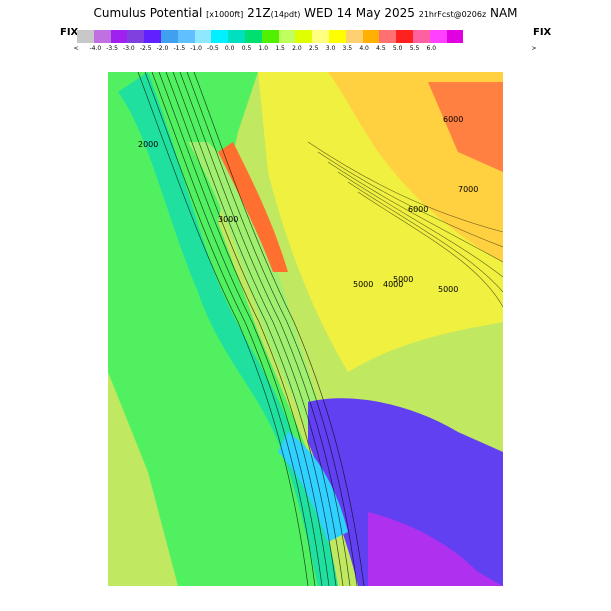  Describe the element at coordinates (148, 144) in the screenshot. I see `contour-label: 2000` at that location.